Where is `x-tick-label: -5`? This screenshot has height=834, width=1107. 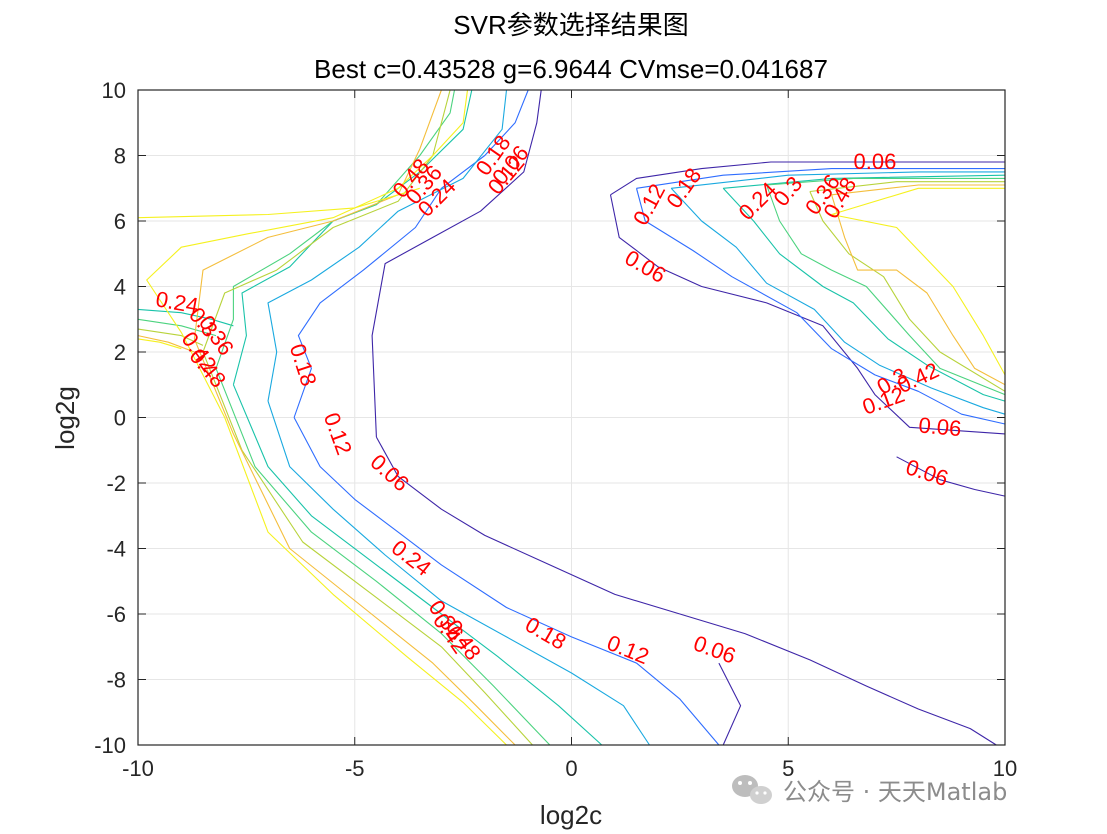
x-tick-label: -5 is located at coordinates (355, 768).